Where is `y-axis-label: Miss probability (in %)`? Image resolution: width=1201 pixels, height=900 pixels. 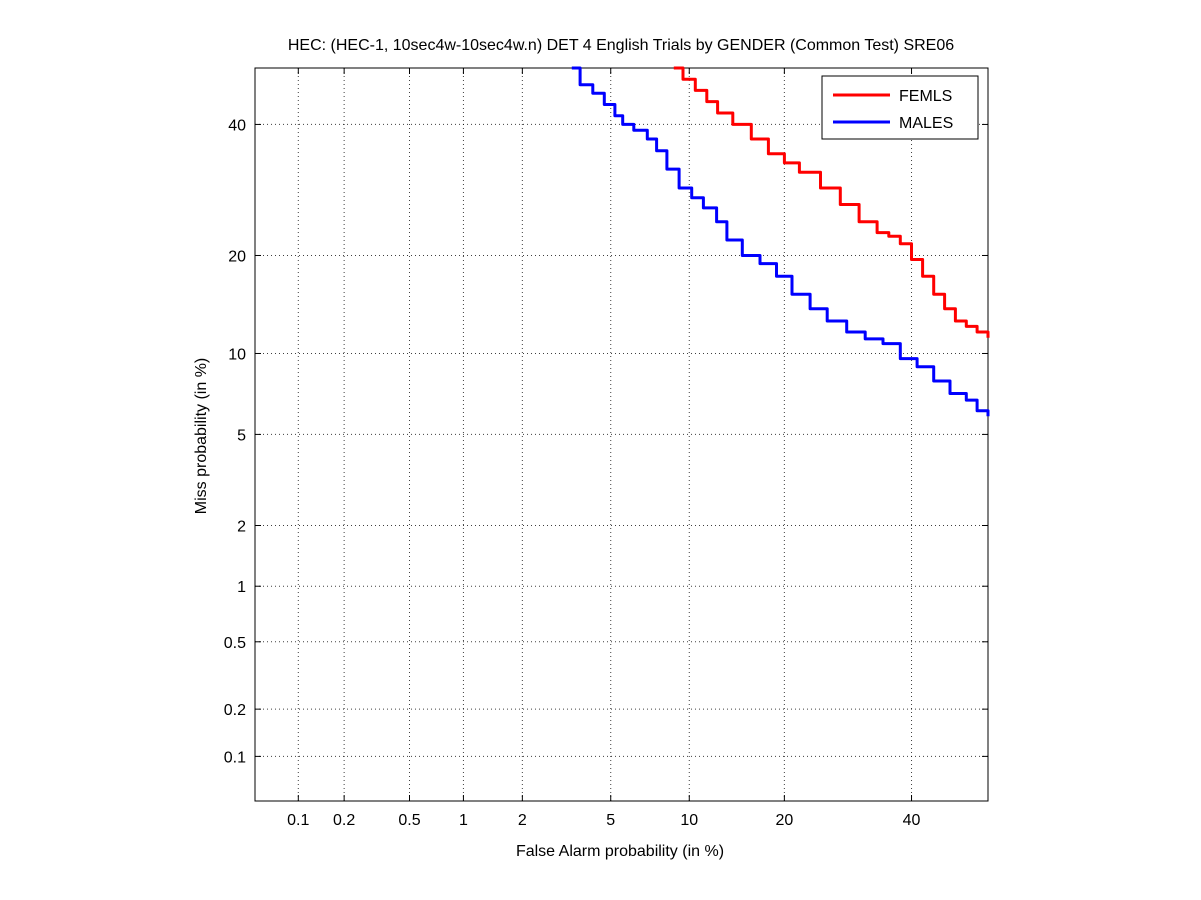 y-axis-label: Miss probability (in %) is located at coordinates (201, 436).